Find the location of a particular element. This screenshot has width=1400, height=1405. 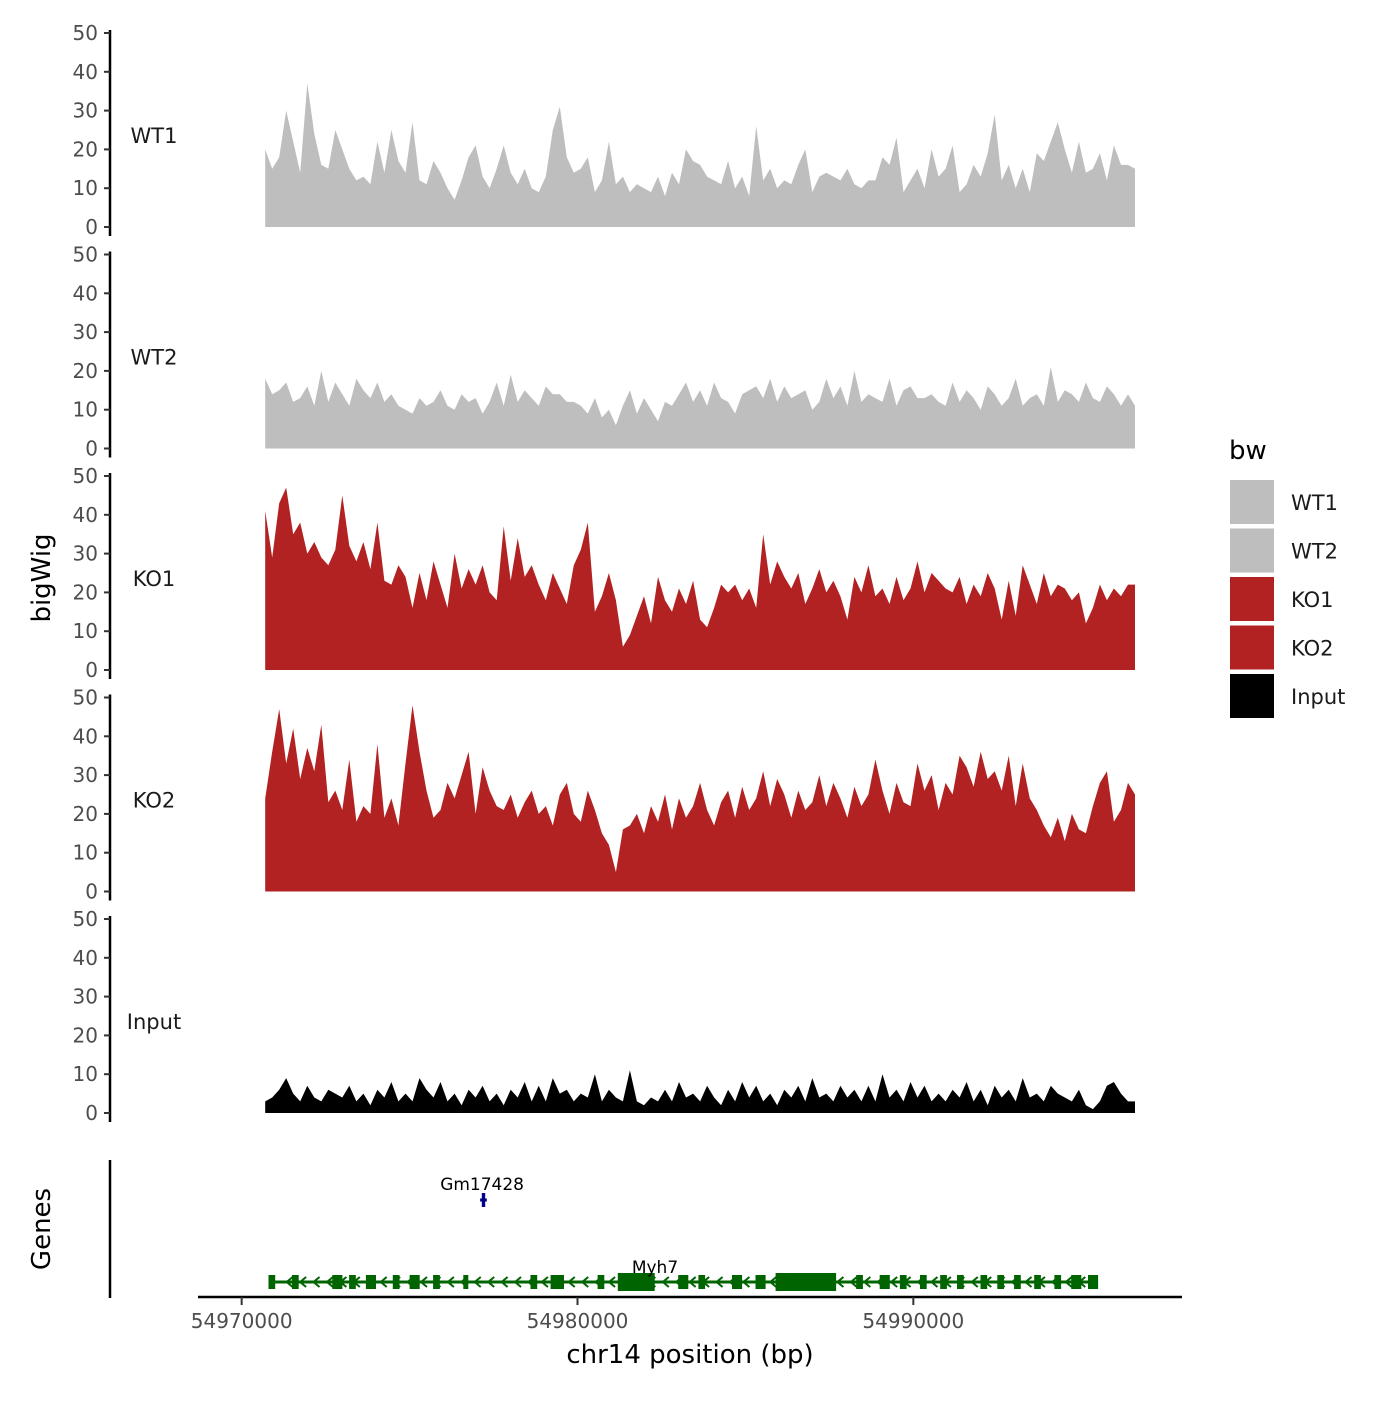

gene-label-myh7: Myh7 is located at coordinates (655, 1268).